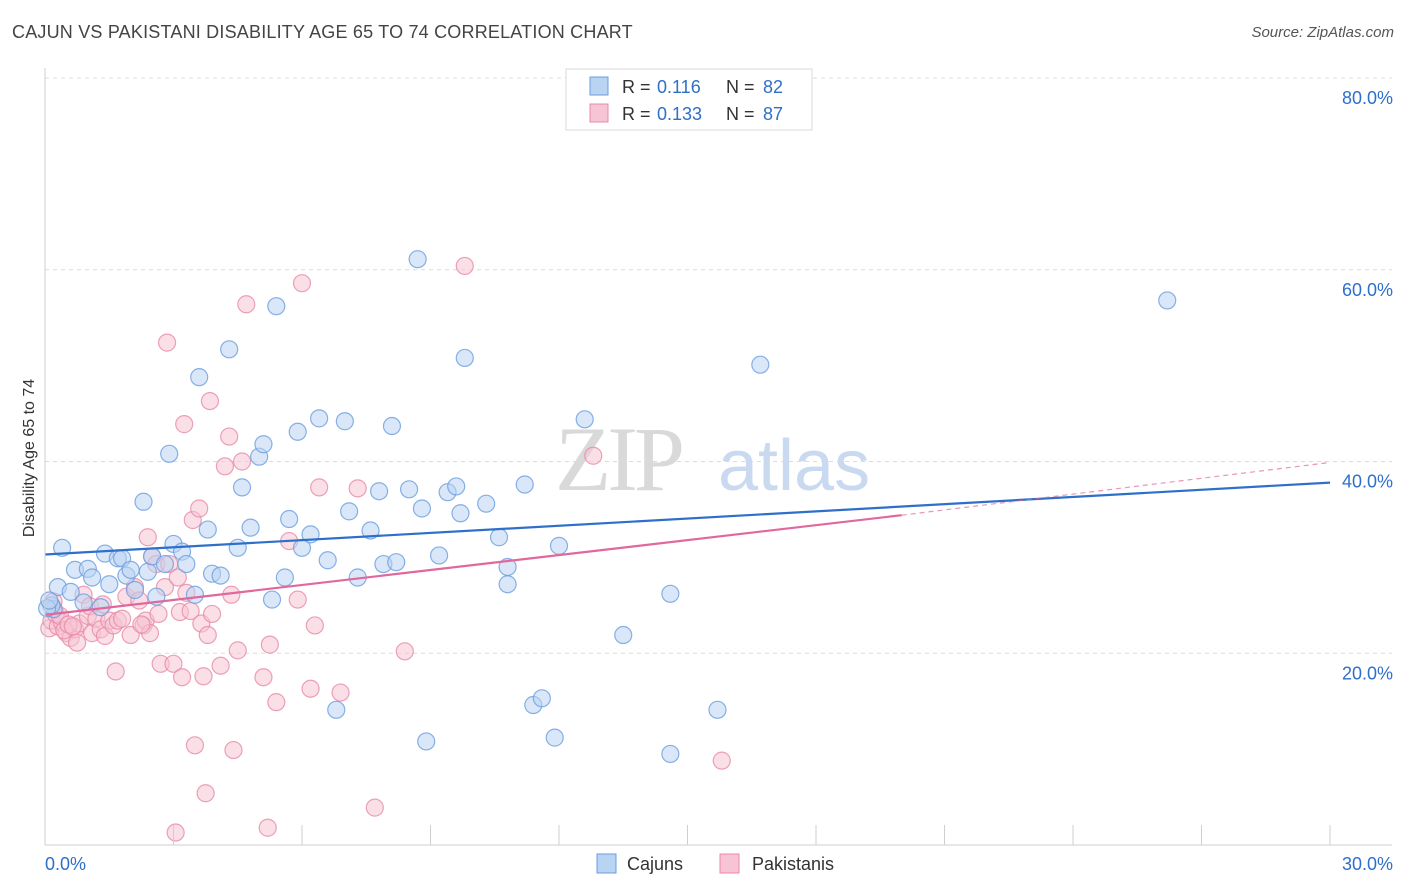  Describe the element at coordinates (793, 864) in the screenshot. I see `bottom-legend-label-pakistanis: Pakistanis` at that location.